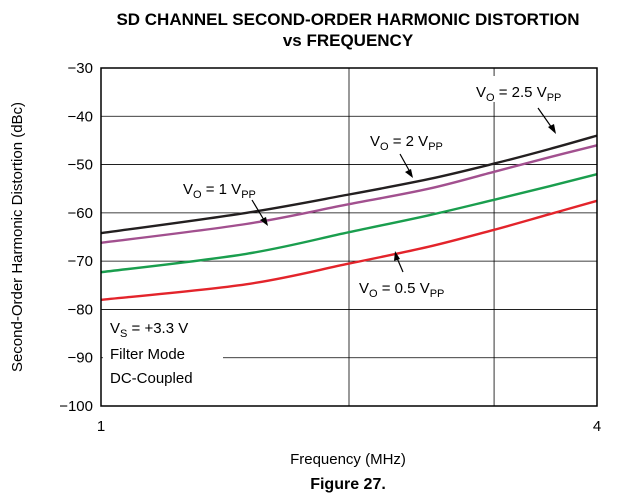  I want to click on chart-title-line2: vs FREQUENCY, so click(348, 40).